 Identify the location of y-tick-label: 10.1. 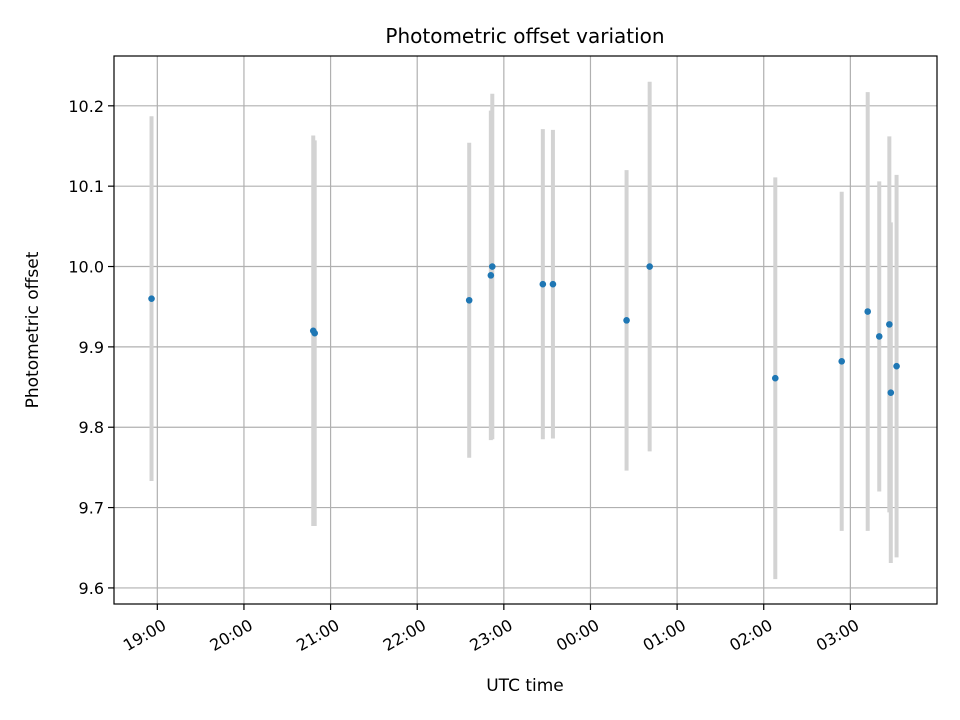
(86, 186).